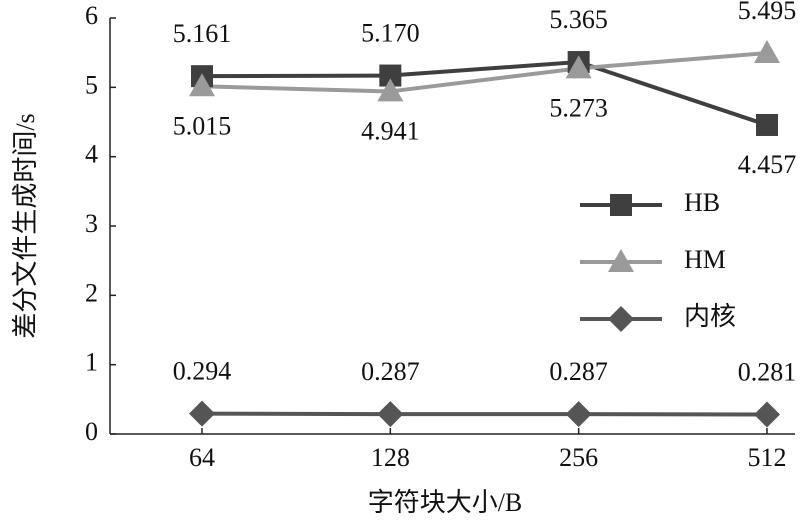  What do you see at coordinates (91, 15) in the screenshot?
I see `y-tick-label: 6` at bounding box center [91, 15].